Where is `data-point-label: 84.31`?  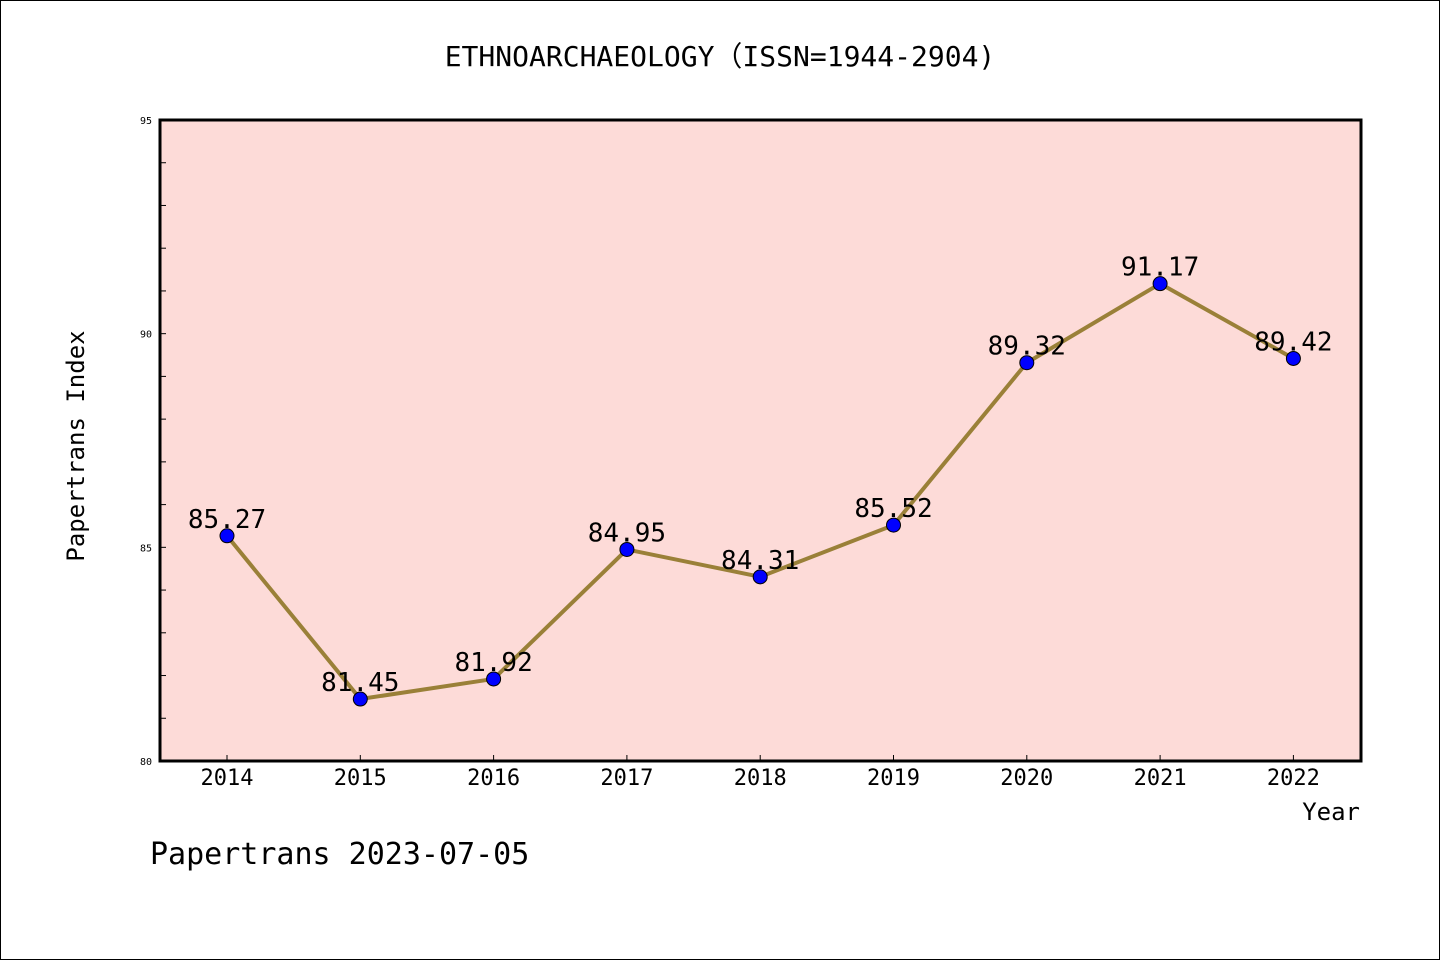 data-point-label: 84.31 is located at coordinates (760, 561).